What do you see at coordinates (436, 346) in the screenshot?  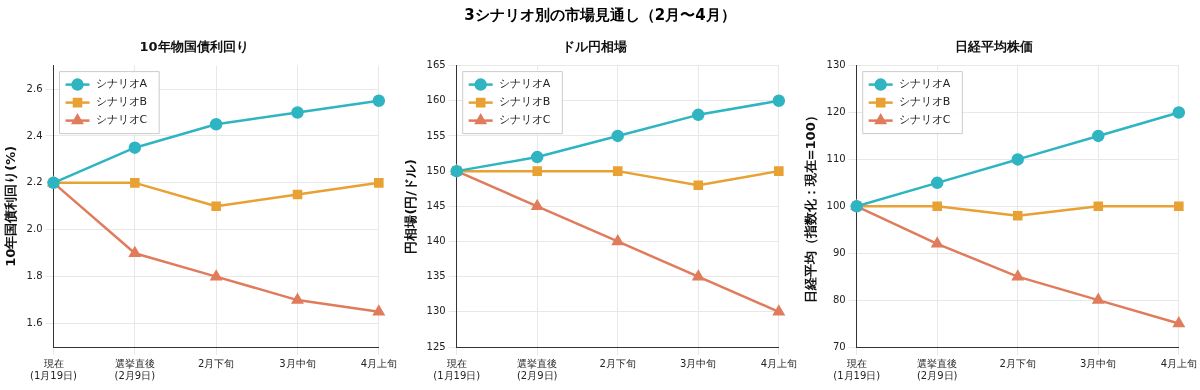 I see `y-tick-label: 125` at bounding box center [436, 346].